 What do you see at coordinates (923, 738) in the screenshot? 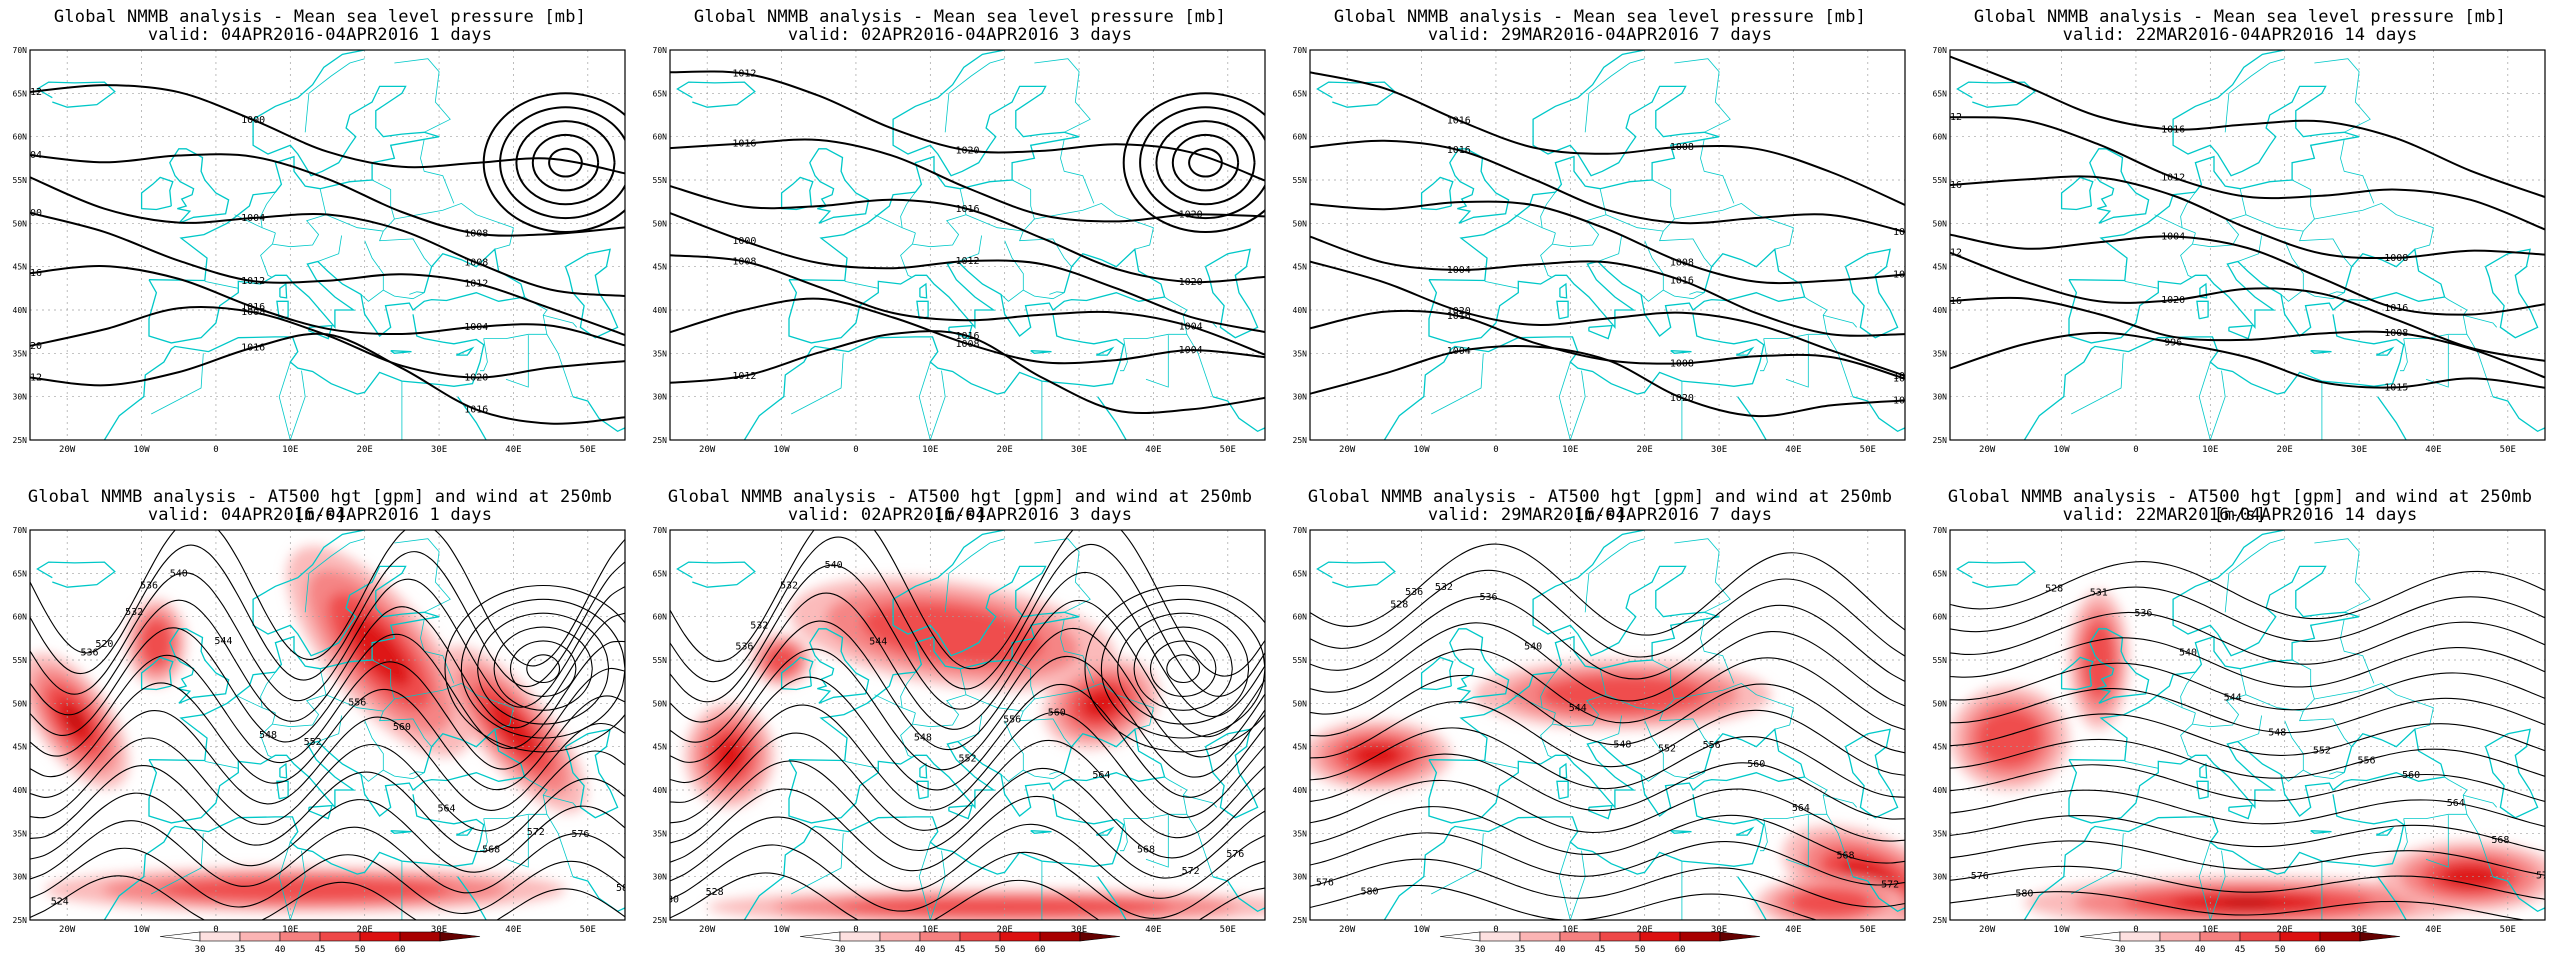
I see `contour-label: 548` at bounding box center [923, 738].